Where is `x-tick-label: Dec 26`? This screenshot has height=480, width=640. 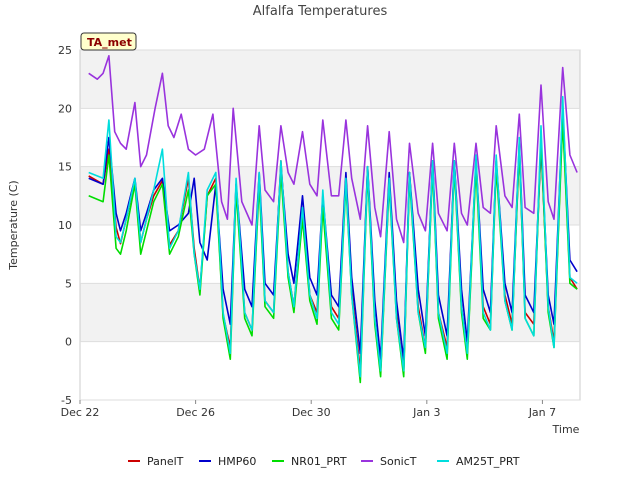
x-tick-label: Dec 26 is located at coordinates (195, 412).